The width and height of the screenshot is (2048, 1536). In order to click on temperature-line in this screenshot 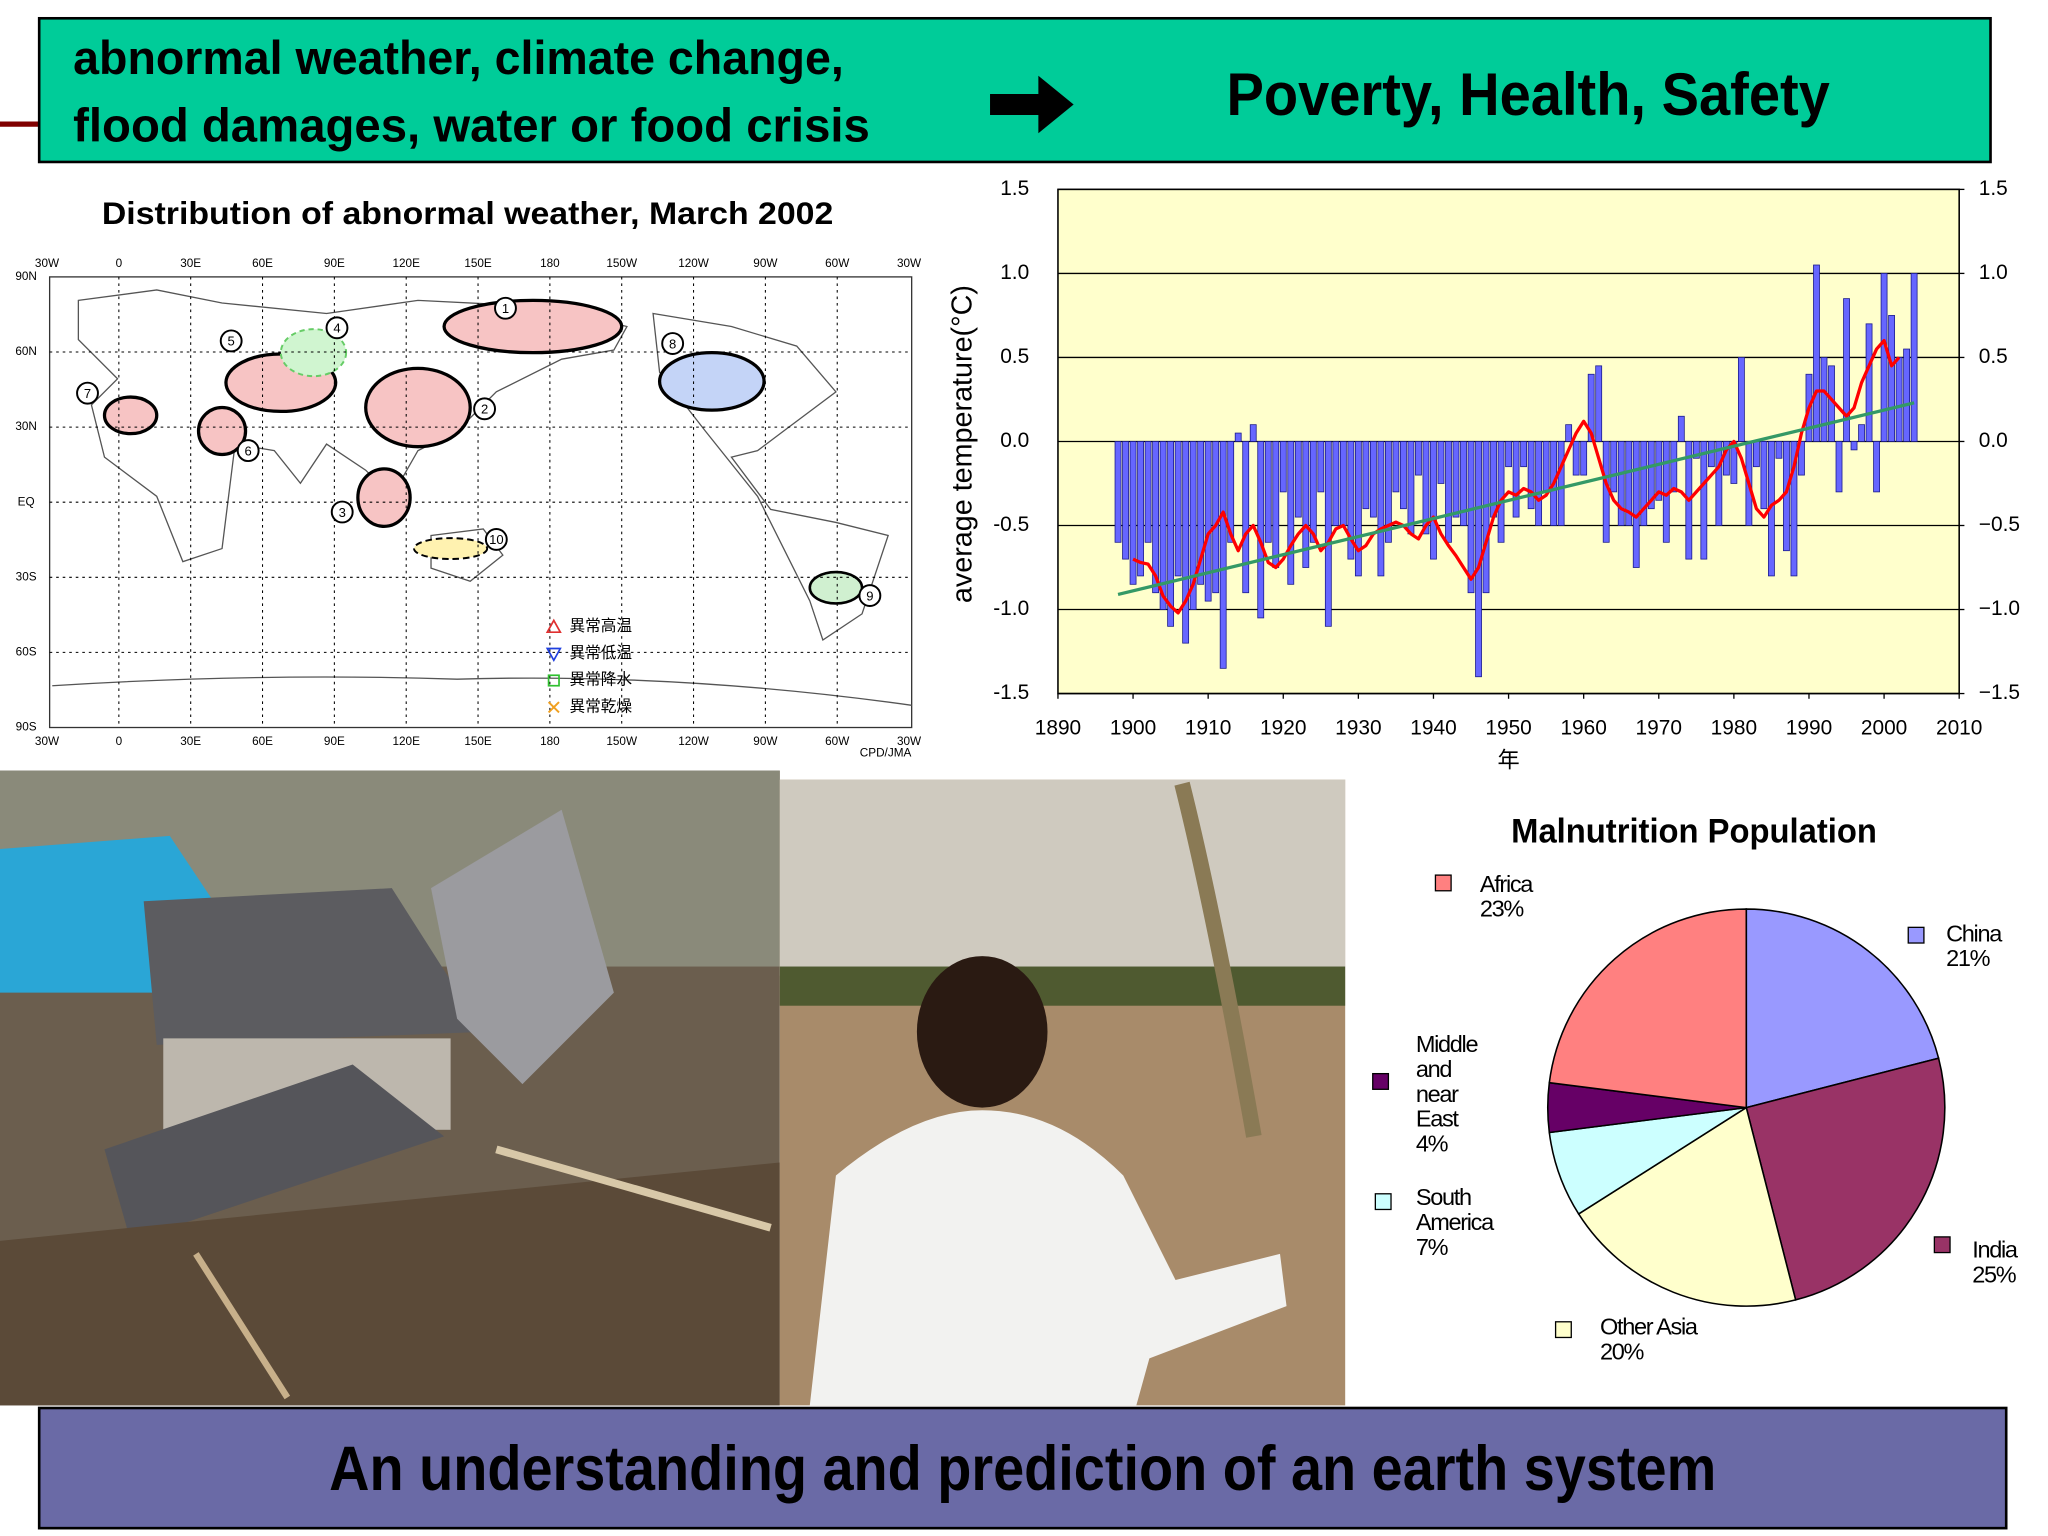, I will do `click(1516, 477)`.